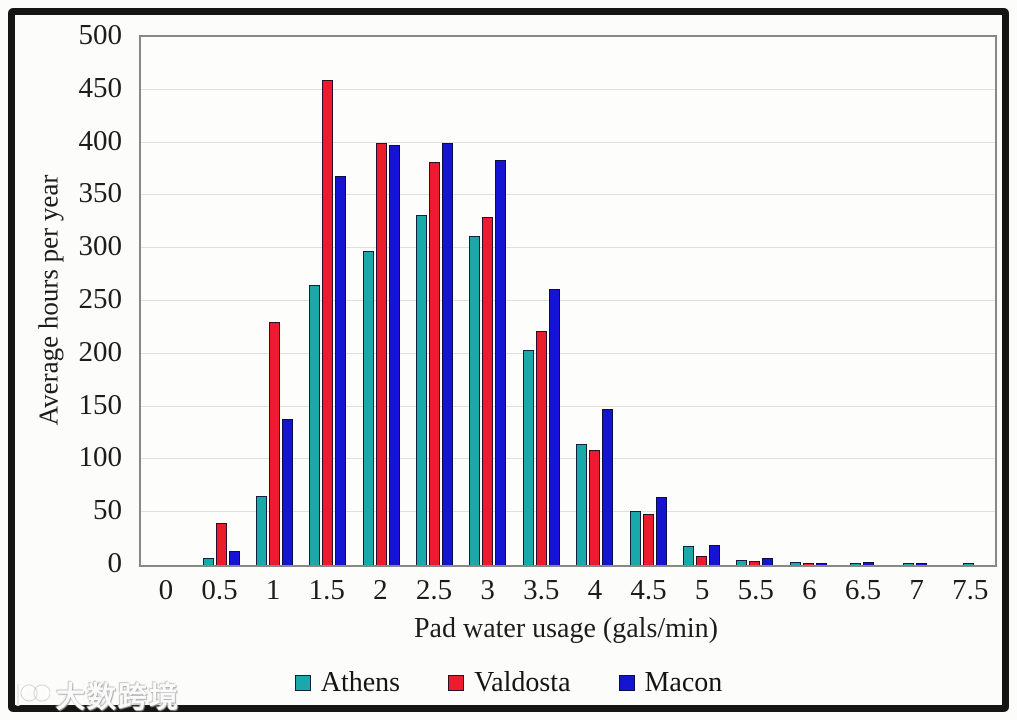  What do you see at coordinates (273, 590) in the screenshot?
I see `x-tick-label-1: 1` at bounding box center [273, 590].